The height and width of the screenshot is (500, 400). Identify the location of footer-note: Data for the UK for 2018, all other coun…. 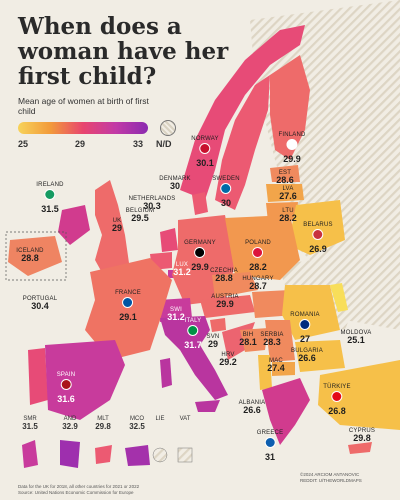
(79, 486).